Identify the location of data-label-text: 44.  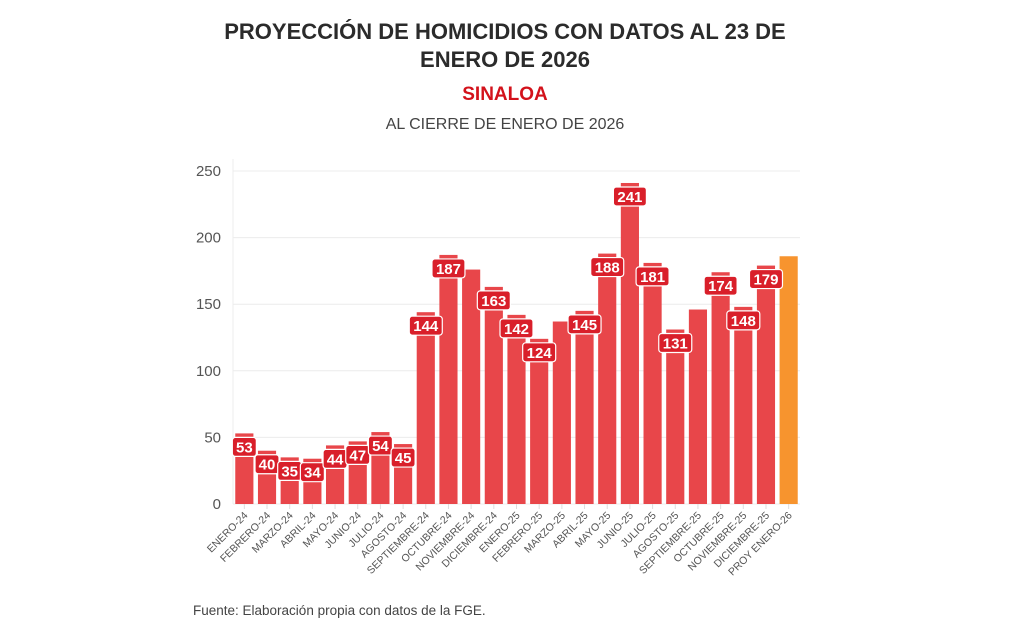
(335, 459).